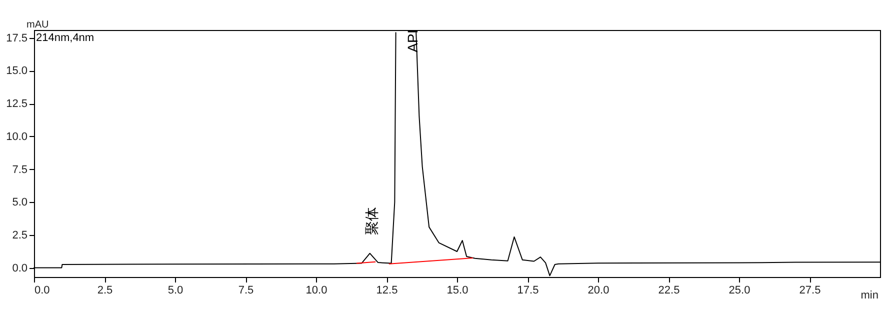 This screenshot has width=888, height=313. What do you see at coordinates (412, 41) in the screenshot?
I see `annotation: API` at bounding box center [412, 41].